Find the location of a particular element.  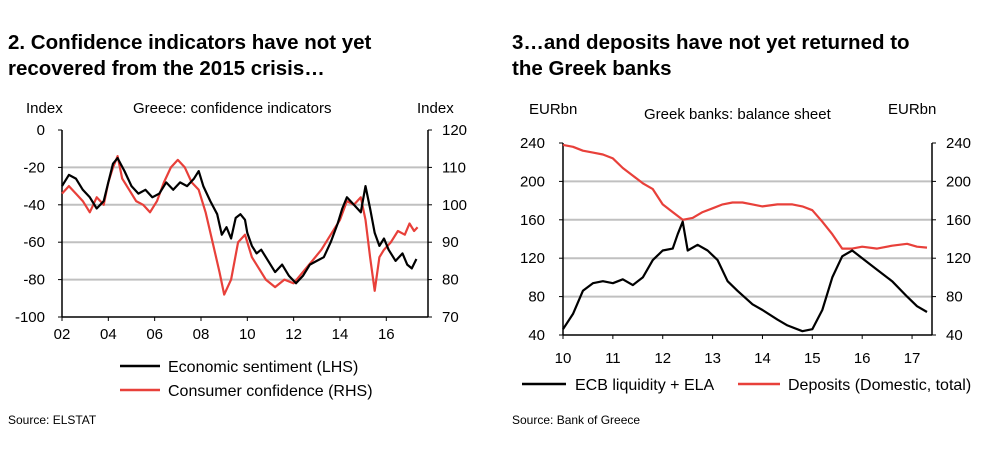

right-chart-ytick-left: 80 is located at coordinates (536, 297).